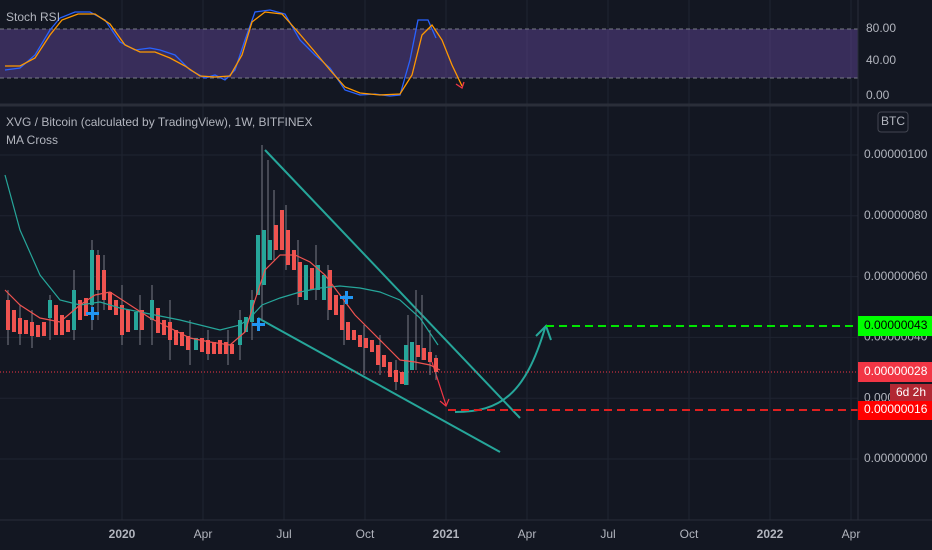  I want to click on projection-curve, so click(500, 370).